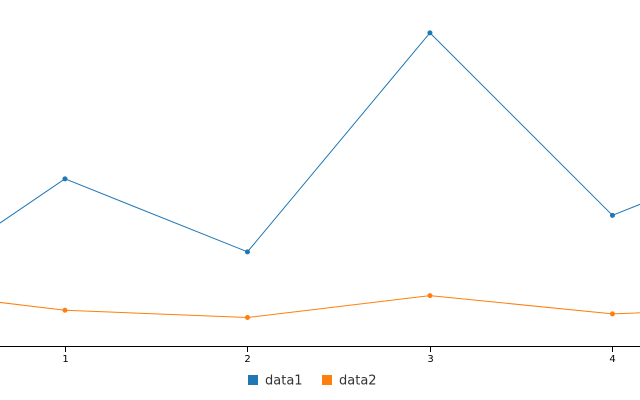 The width and height of the screenshot is (640, 400). What do you see at coordinates (430, 359) in the screenshot?
I see `x-tick-label: 3` at bounding box center [430, 359].